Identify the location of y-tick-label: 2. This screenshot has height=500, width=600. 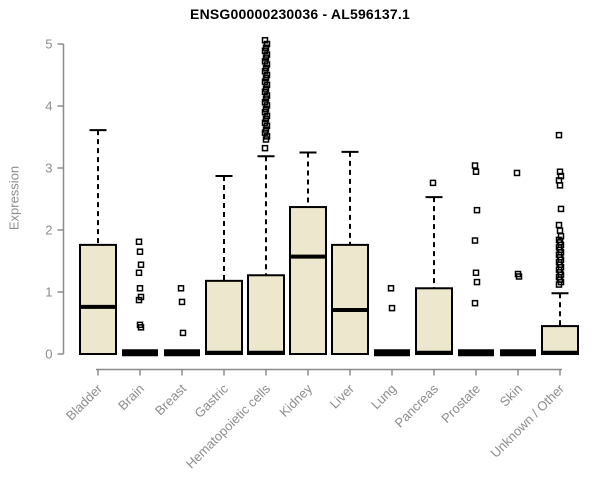
(48, 230).